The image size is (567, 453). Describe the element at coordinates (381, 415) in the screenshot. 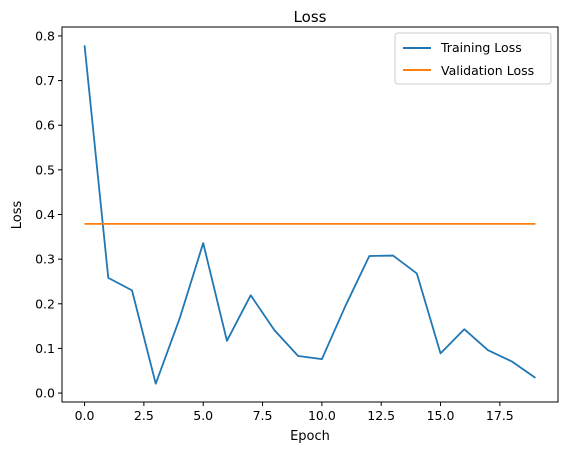

I see `x-tick-label: 12.5` at that location.